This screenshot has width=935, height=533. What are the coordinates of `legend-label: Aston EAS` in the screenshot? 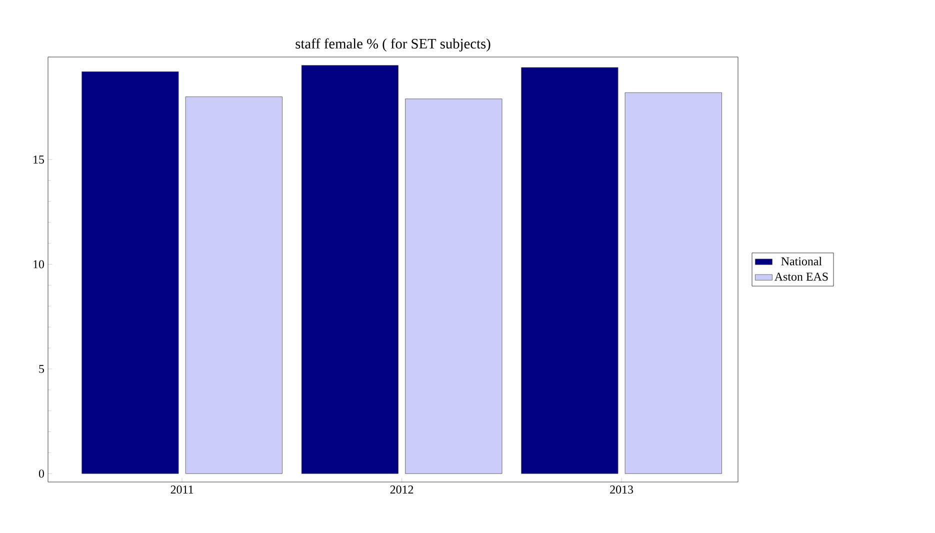 It's located at (801, 276).